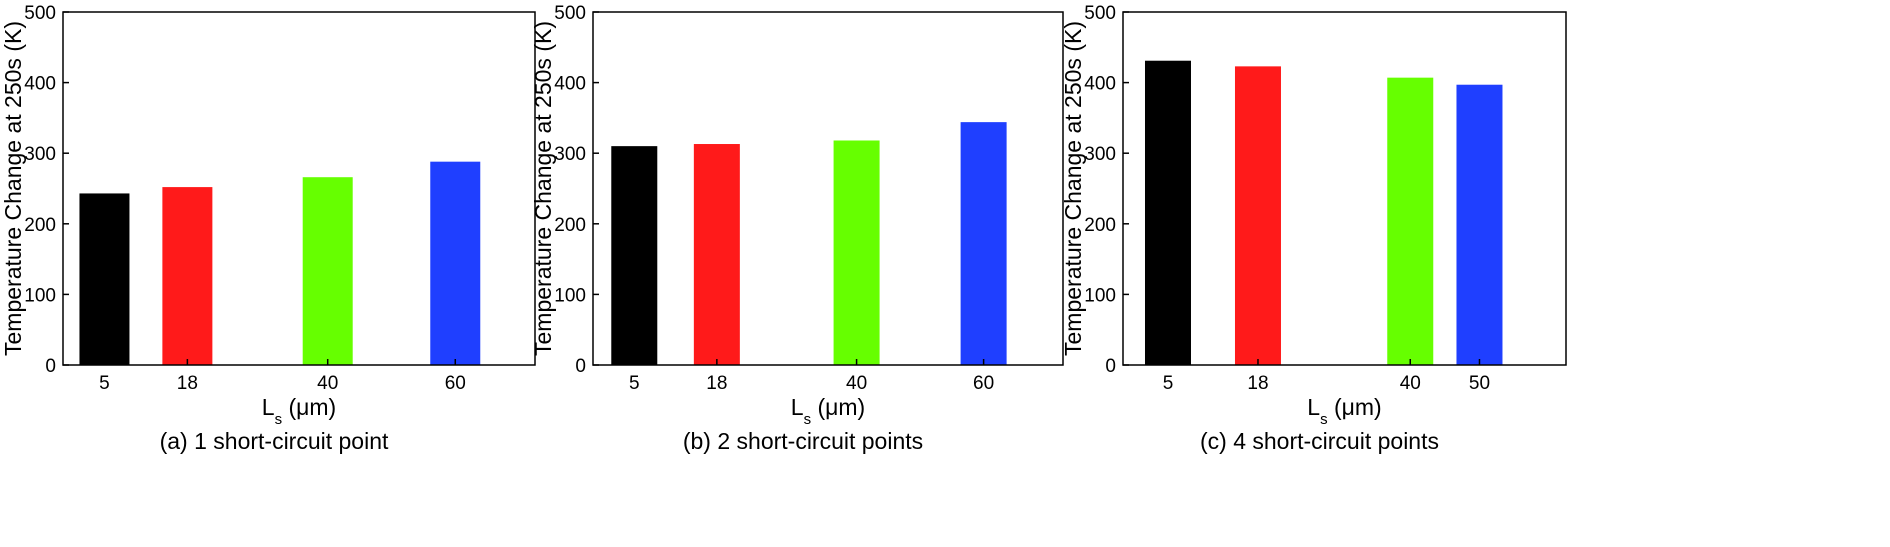 The width and height of the screenshot is (1890, 547). What do you see at coordinates (1479, 383) in the screenshot?
I see `x-tick-label: 50` at bounding box center [1479, 383].